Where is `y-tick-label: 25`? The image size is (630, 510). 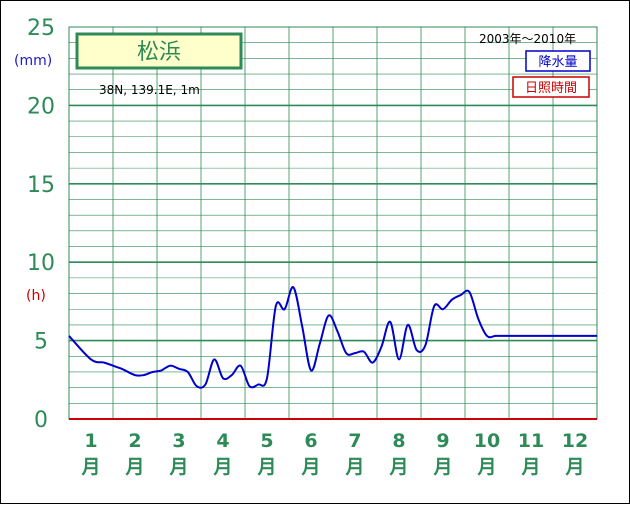
y-tick-label: 25 is located at coordinates (41, 28).